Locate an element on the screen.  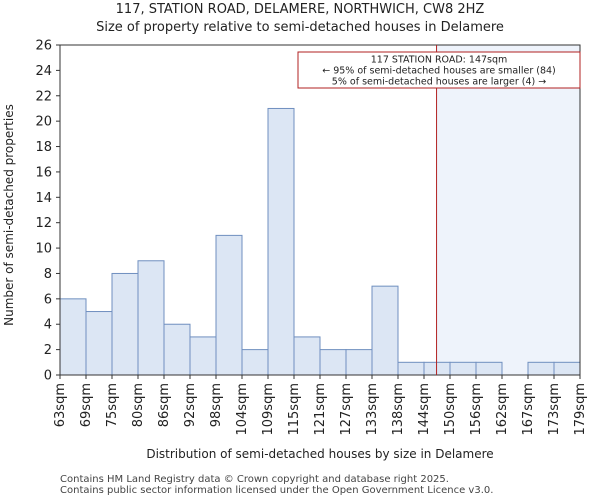
x-tick-label: 144sqm is located at coordinates (424, 409).